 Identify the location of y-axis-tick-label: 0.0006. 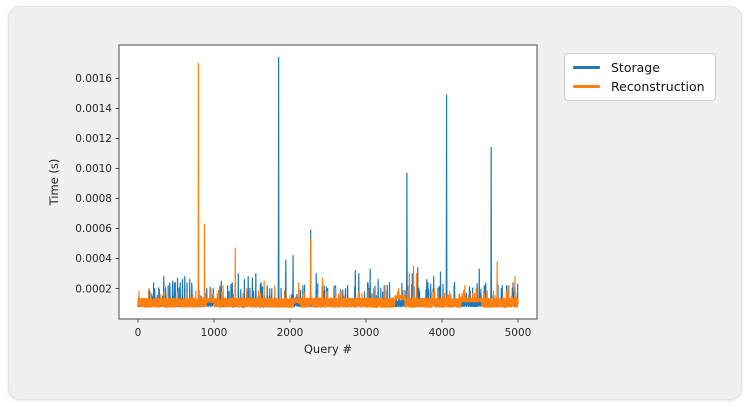
(93, 229).